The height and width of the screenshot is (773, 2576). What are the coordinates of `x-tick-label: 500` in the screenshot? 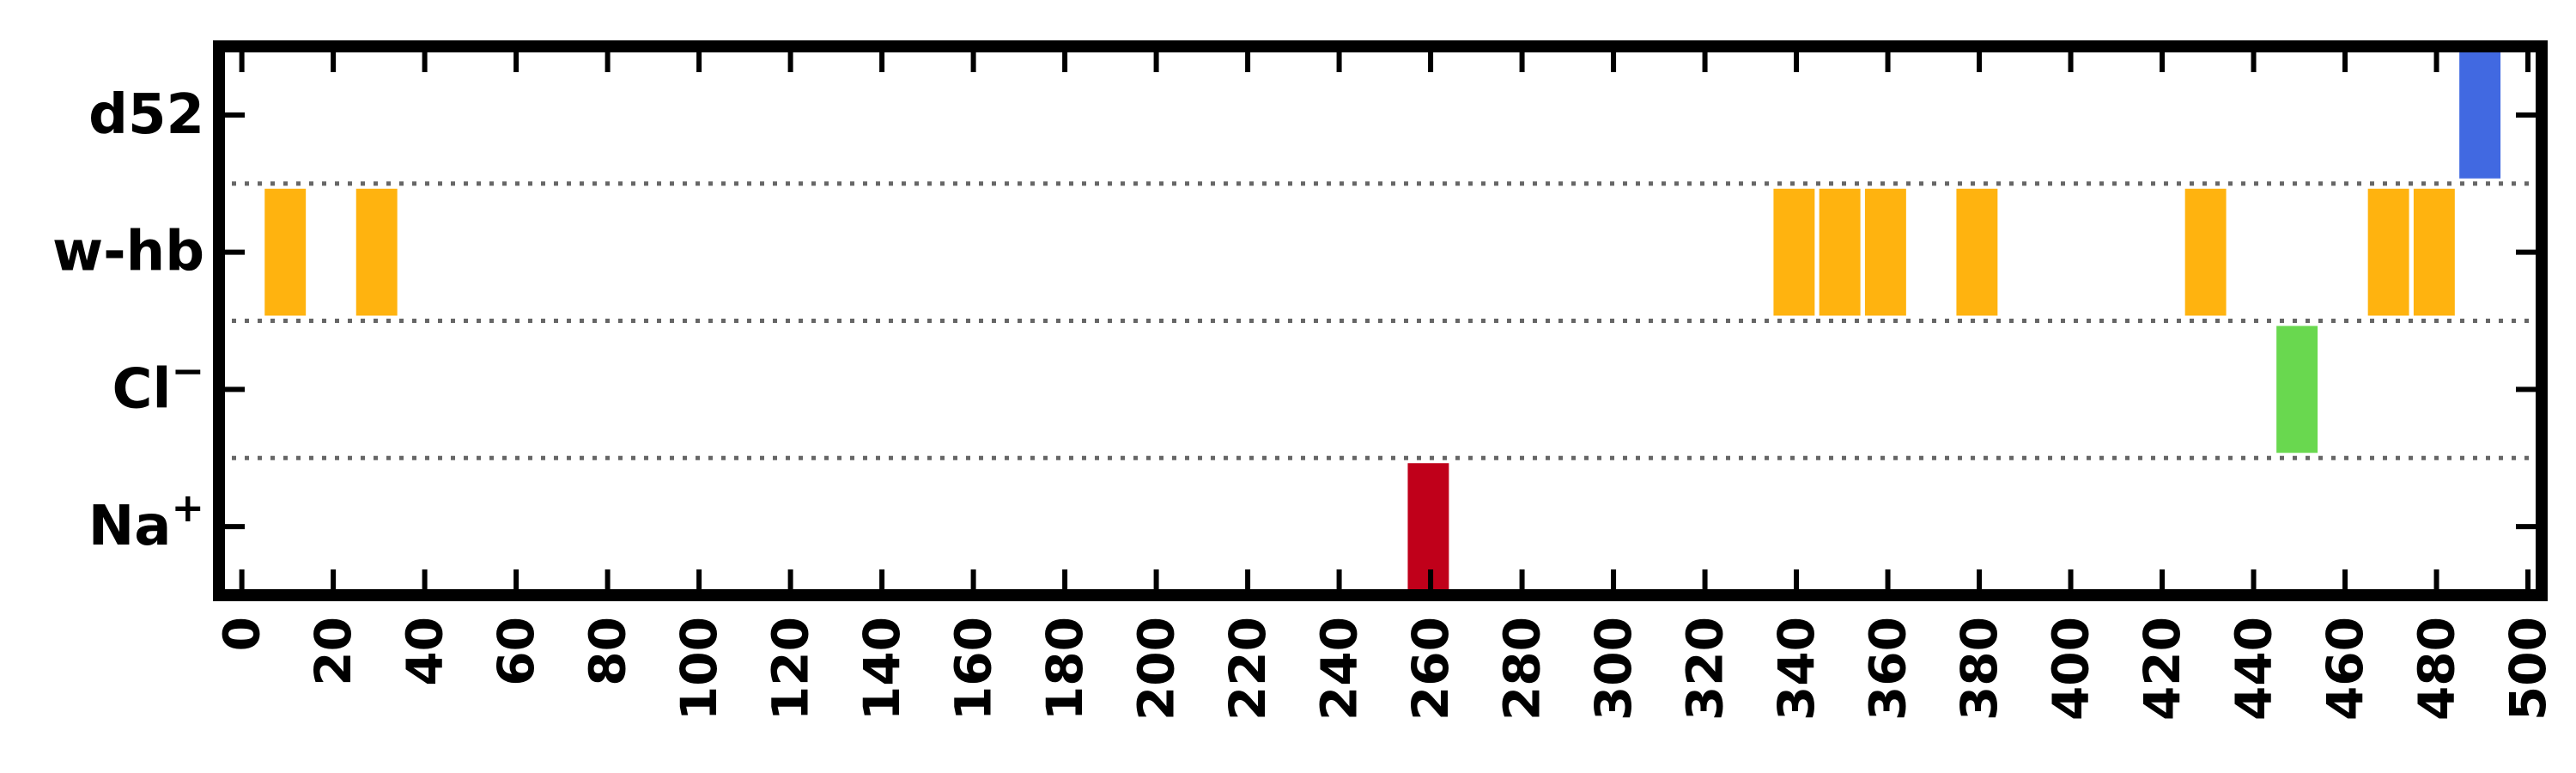 It's located at (2528, 669).